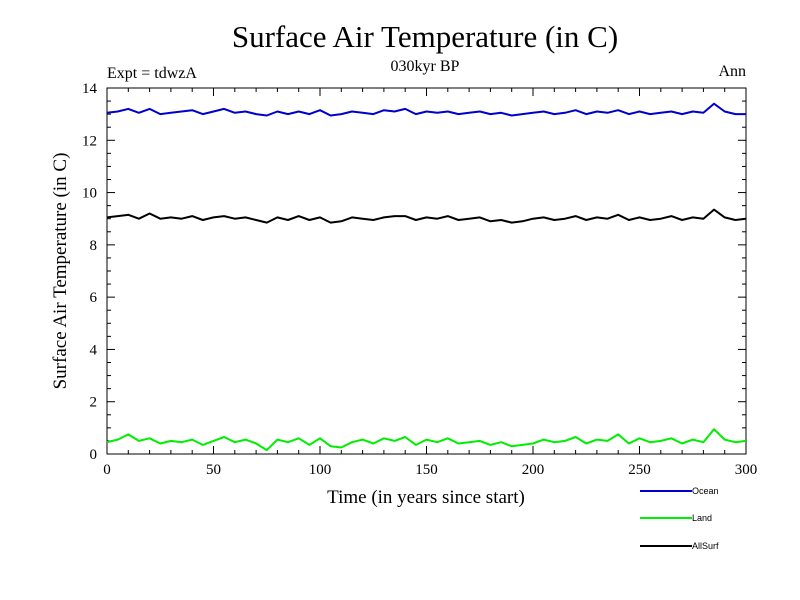  Describe the element at coordinates (94, 350) in the screenshot. I see `y-tick-label: 4` at that location.